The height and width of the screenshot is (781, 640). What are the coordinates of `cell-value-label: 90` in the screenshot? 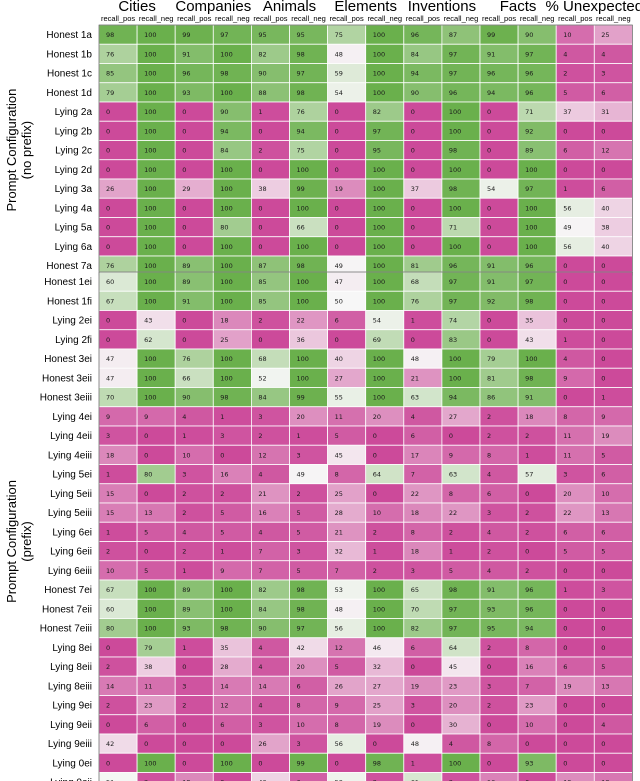 It's located at (186, 398).